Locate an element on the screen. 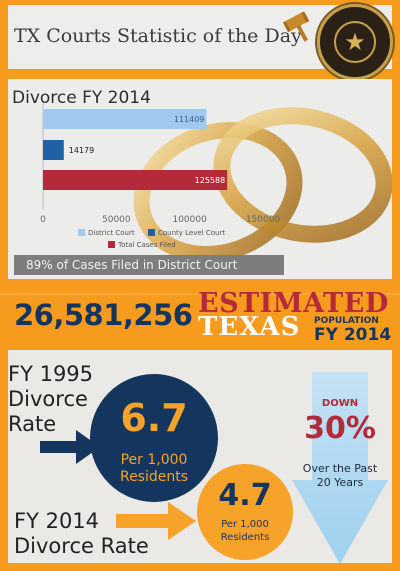  fy1995-label-line: FY 1995 is located at coordinates (51, 374).